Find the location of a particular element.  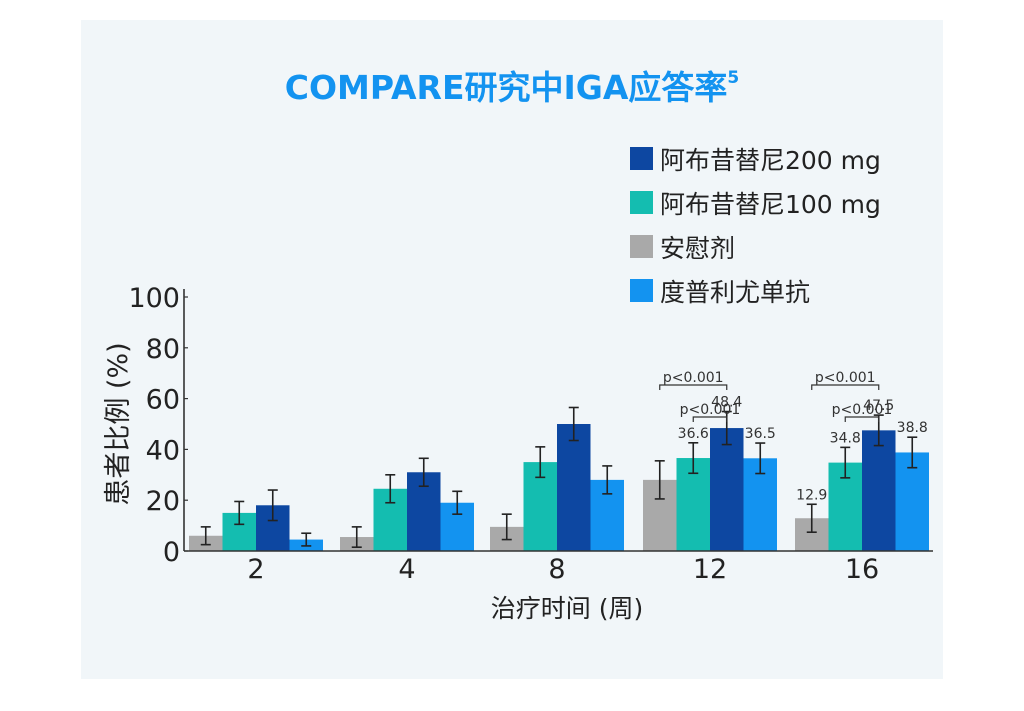

data-label: 34.8 is located at coordinates (845, 438).